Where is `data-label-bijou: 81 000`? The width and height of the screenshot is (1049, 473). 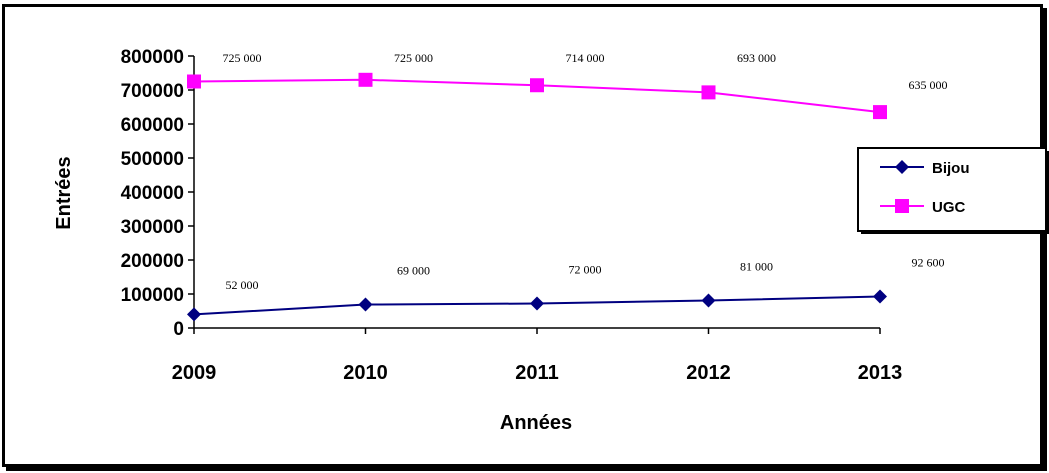
data-label-bijou: 81 000 is located at coordinates (756, 266).